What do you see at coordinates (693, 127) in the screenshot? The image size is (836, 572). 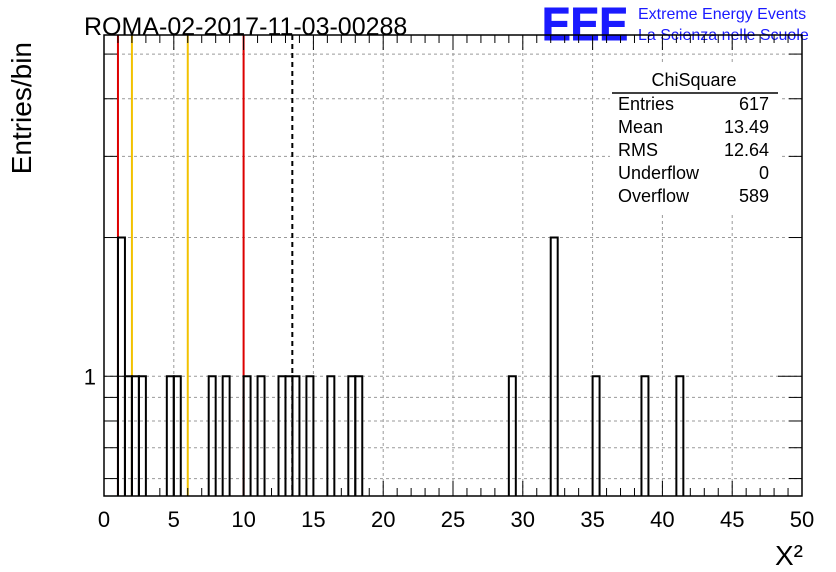 I see `stats-row: Mean 13.49` at bounding box center [693, 127].